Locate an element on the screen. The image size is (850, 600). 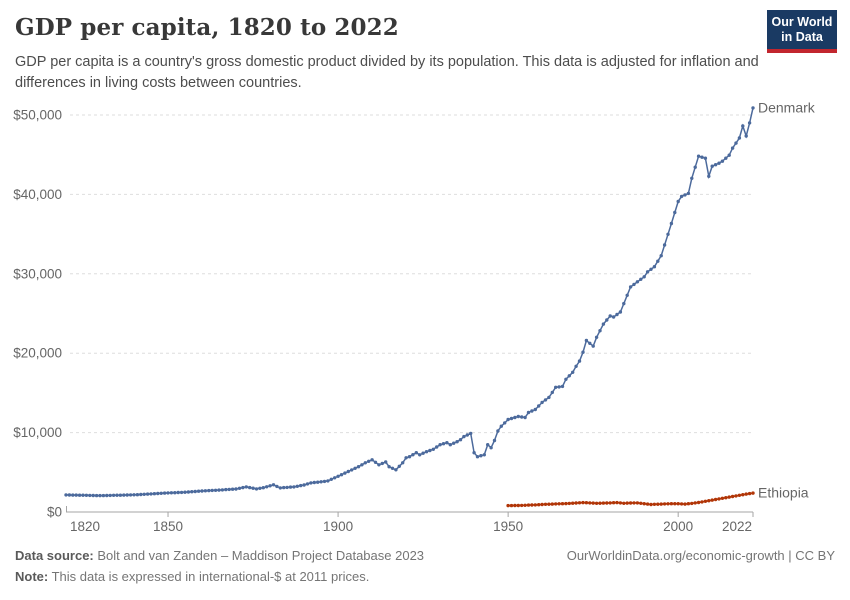
y-tick-label: $50,000 is located at coordinates (37, 115).